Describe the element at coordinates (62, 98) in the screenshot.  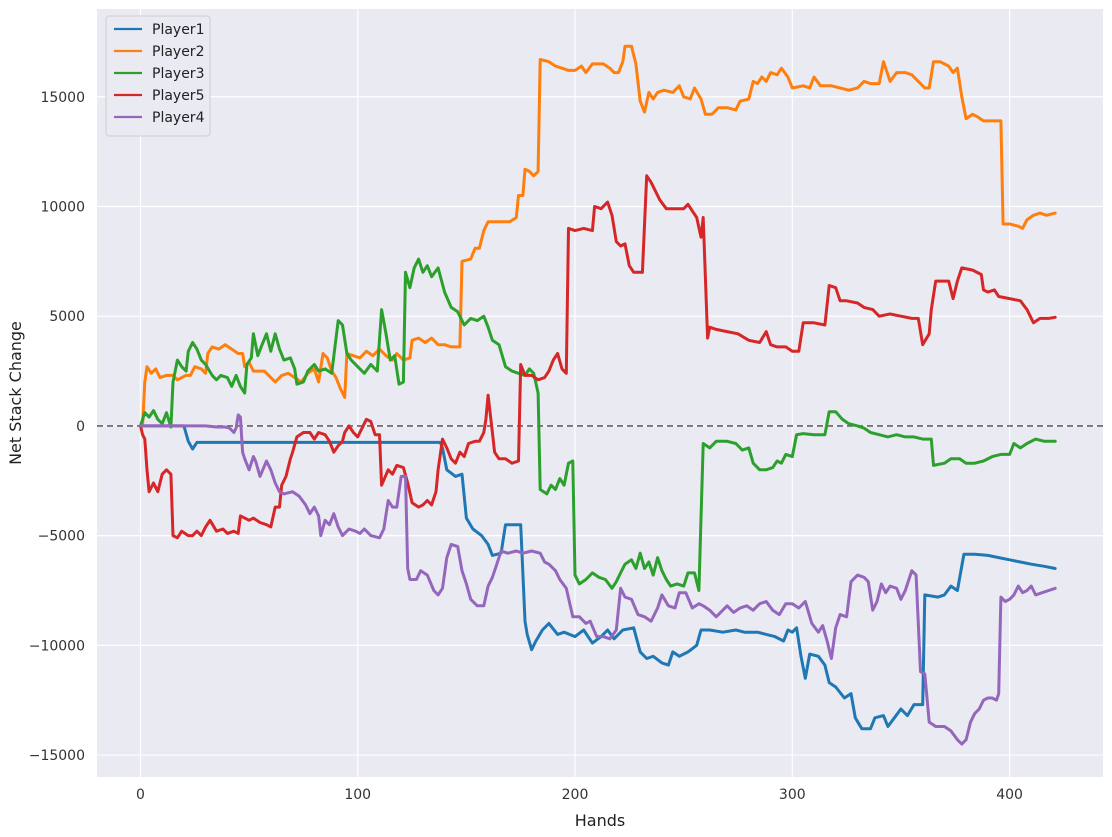
I see `y-tick-label: 15000` at that location.